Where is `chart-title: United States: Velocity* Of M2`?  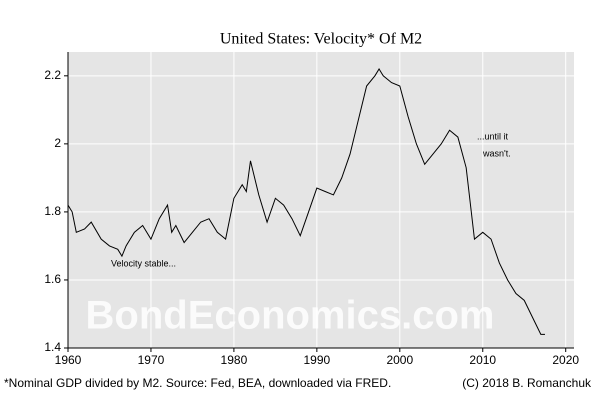 chart-title: United States: Velocity* Of M2 is located at coordinates (321, 39).